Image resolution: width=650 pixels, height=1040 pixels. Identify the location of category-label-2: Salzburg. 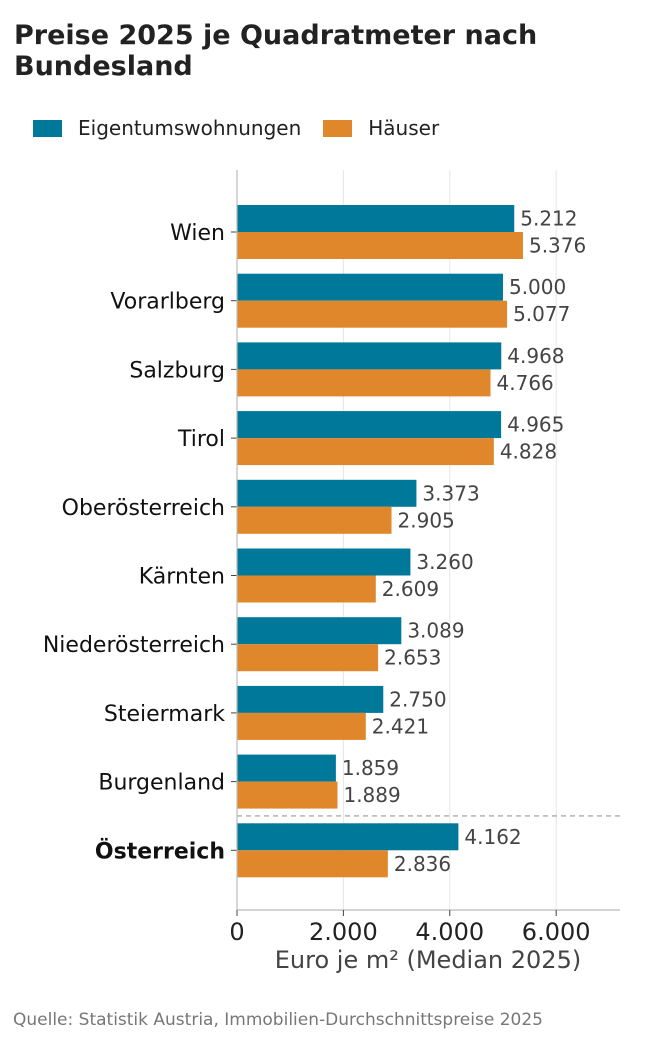
(177, 370).